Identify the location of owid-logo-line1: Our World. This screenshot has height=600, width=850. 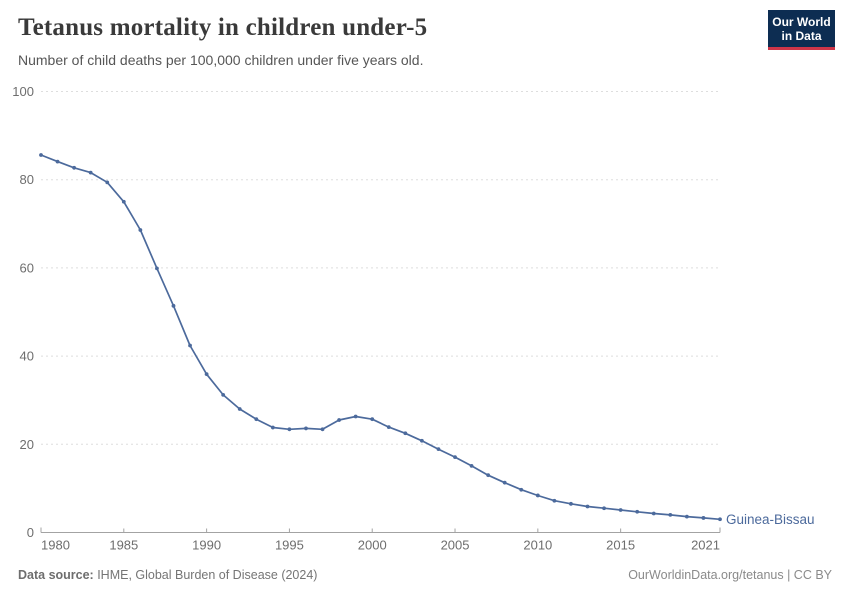
(801, 21).